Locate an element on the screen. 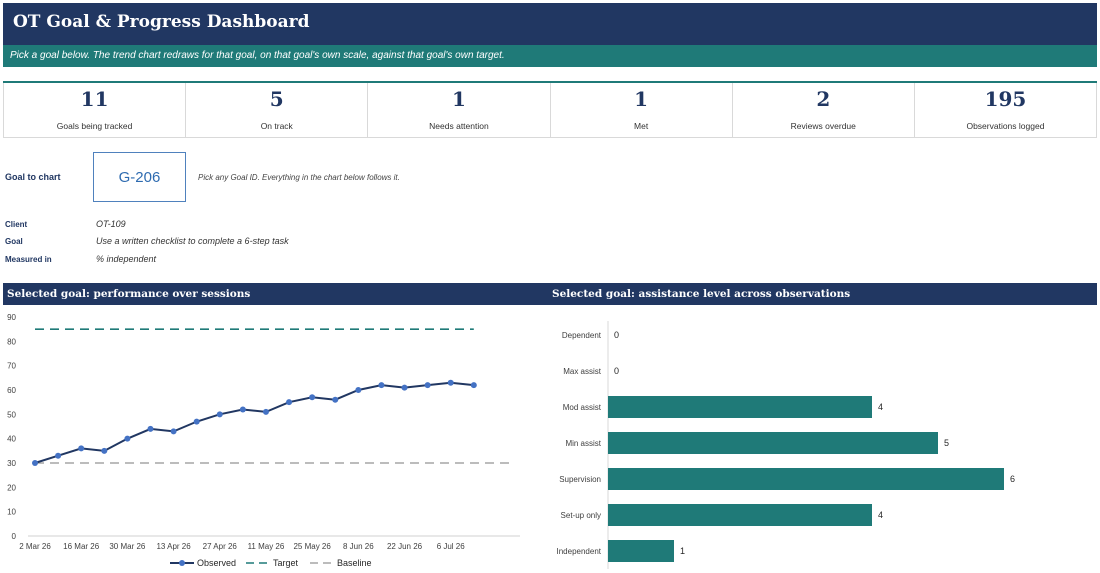 Image resolution: width=1100 pixels, height=573 pixels. x-tick-label: 22 Jun 26 is located at coordinates (405, 546).